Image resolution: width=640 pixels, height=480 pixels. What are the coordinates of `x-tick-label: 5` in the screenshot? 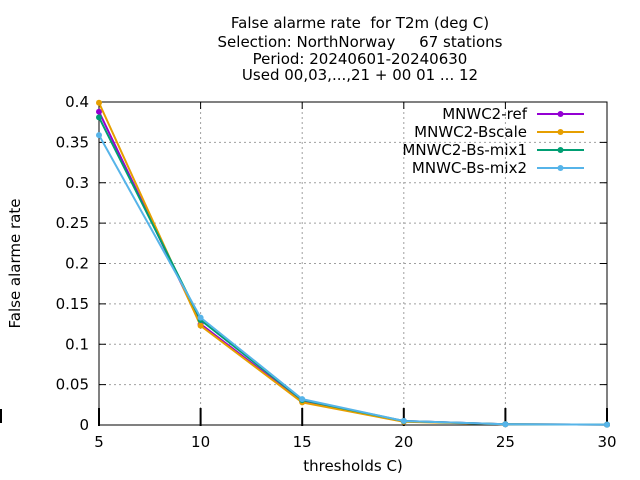 It's located at (99, 442).